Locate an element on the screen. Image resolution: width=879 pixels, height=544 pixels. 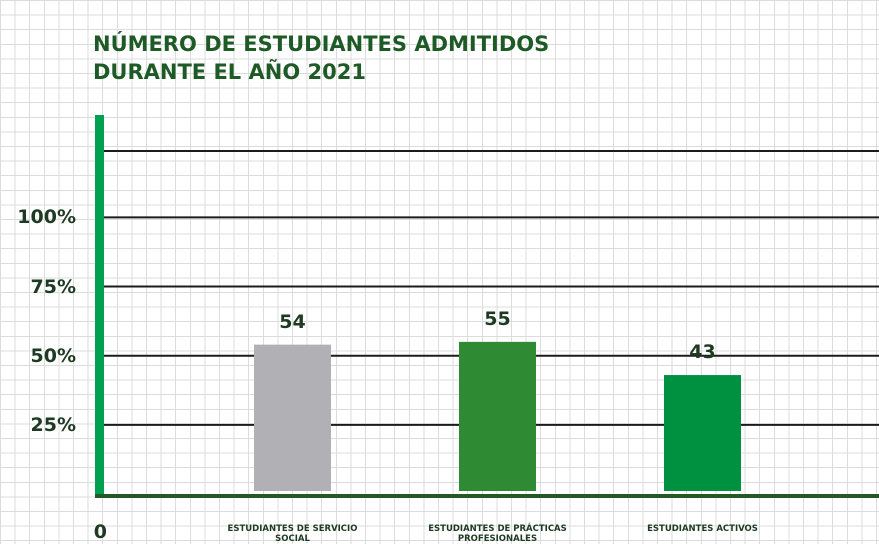
y-tick-label: 0 is located at coordinates (100, 532).